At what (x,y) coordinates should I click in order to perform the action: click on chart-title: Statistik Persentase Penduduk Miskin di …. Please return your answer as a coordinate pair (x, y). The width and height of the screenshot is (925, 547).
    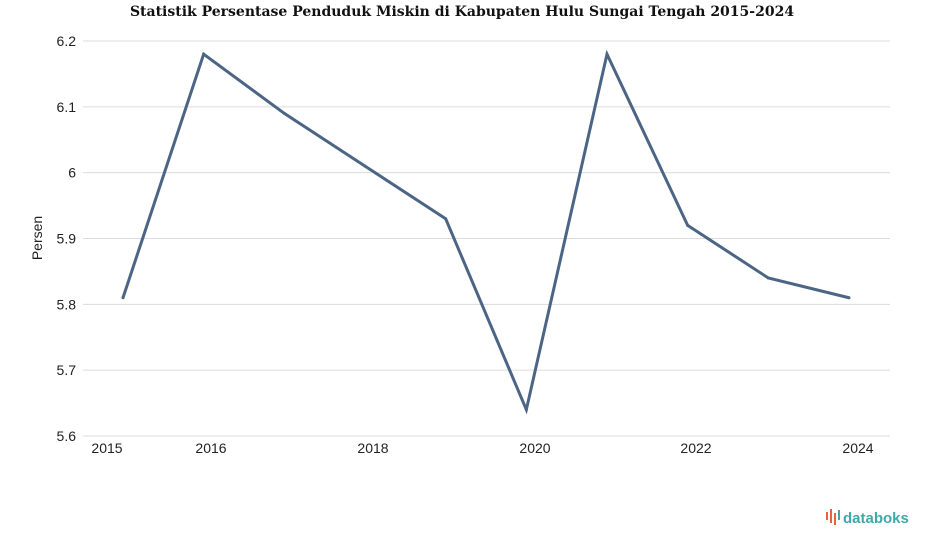
    Looking at the image, I should click on (462, 12).